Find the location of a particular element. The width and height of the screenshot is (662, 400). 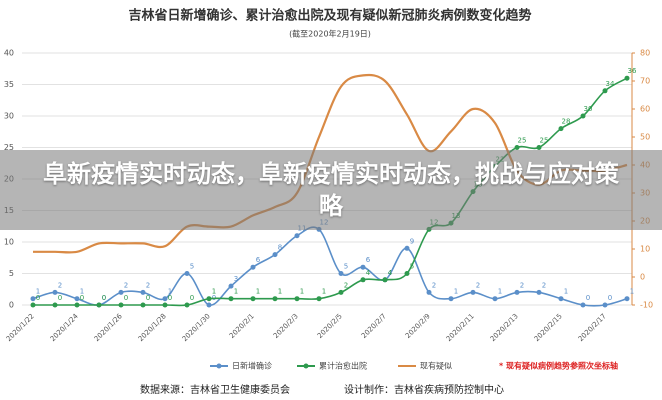

x-tick-label: 2020/1/24 is located at coordinates (64, 327).